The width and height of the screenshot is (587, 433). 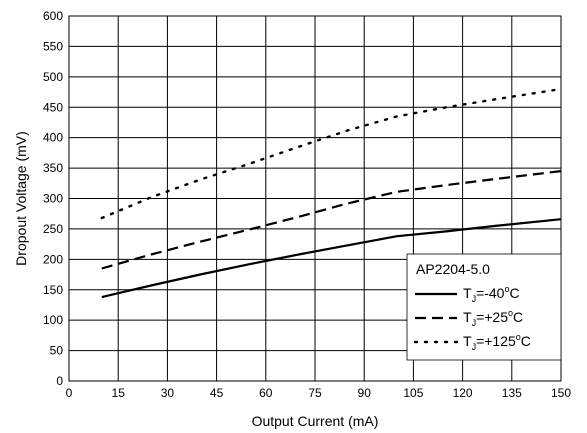 I want to click on legend-label-value: =-40, so click(x=490, y=293).